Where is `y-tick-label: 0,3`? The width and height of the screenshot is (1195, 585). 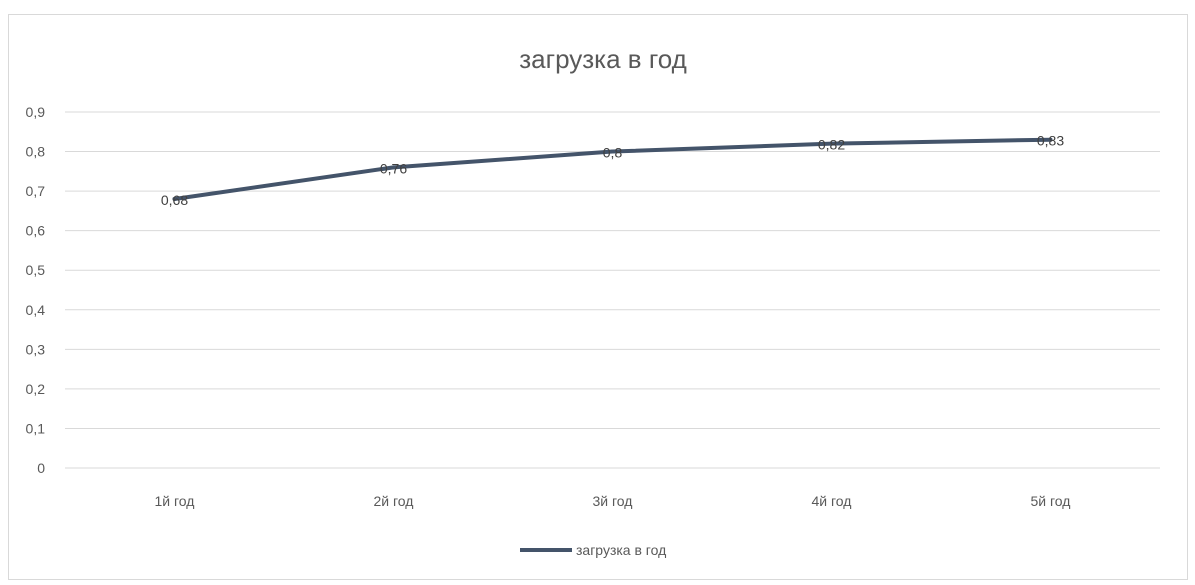
y-tick-label: 0,3 is located at coordinates (36, 349).